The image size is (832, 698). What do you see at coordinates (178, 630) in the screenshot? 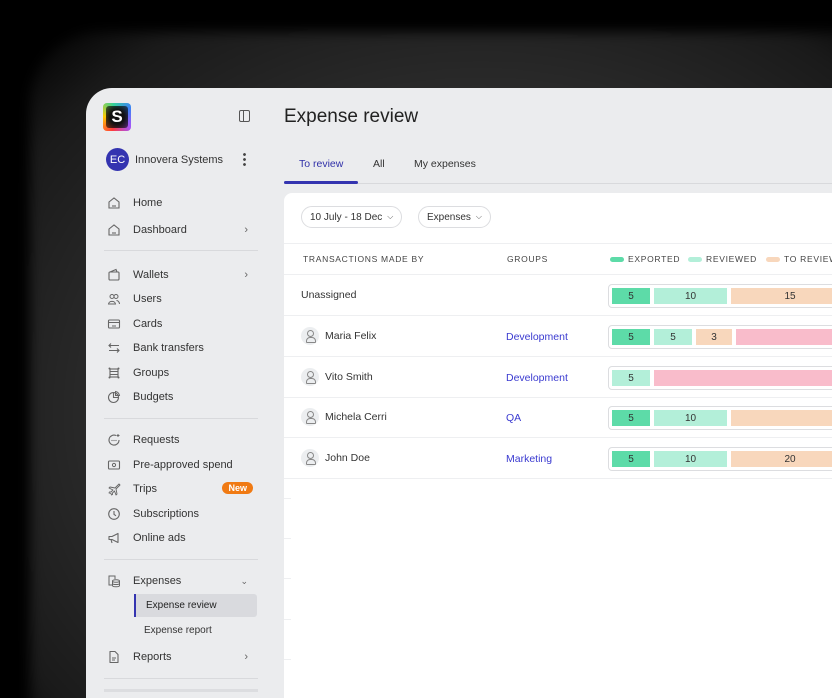
I see `sidebar-subitem-expense-report: Expense report` at bounding box center [178, 630].